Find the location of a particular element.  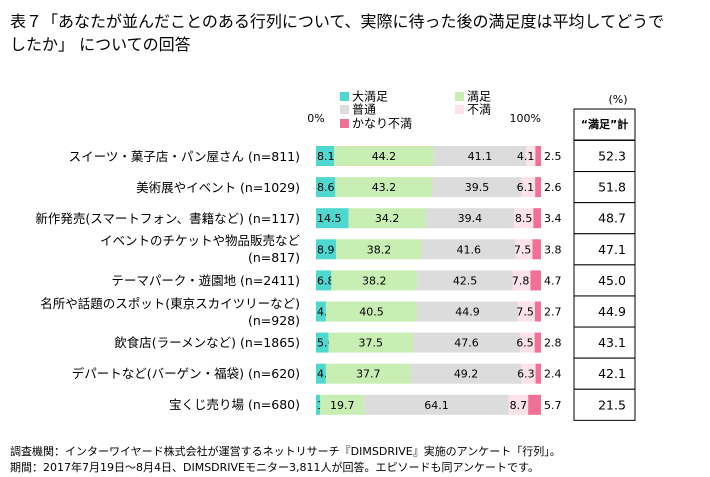

data-label: 8.6 is located at coordinates (326, 187).